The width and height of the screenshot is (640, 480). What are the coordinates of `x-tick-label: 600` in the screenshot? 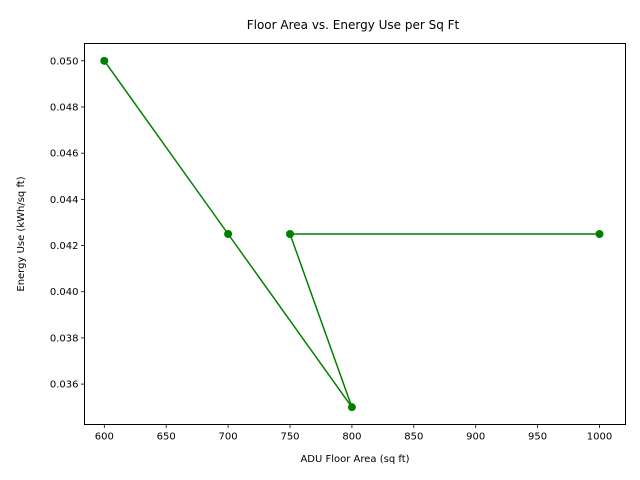 It's located at (104, 437).